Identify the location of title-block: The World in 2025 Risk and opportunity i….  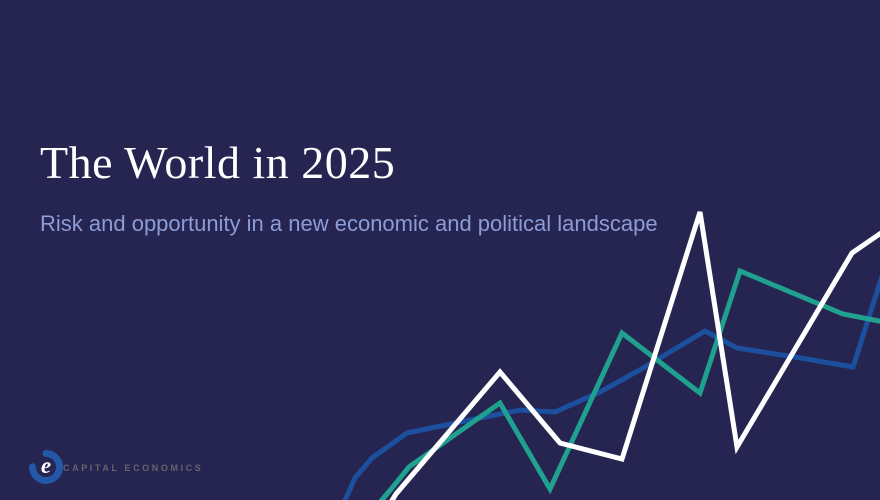
(349, 187).